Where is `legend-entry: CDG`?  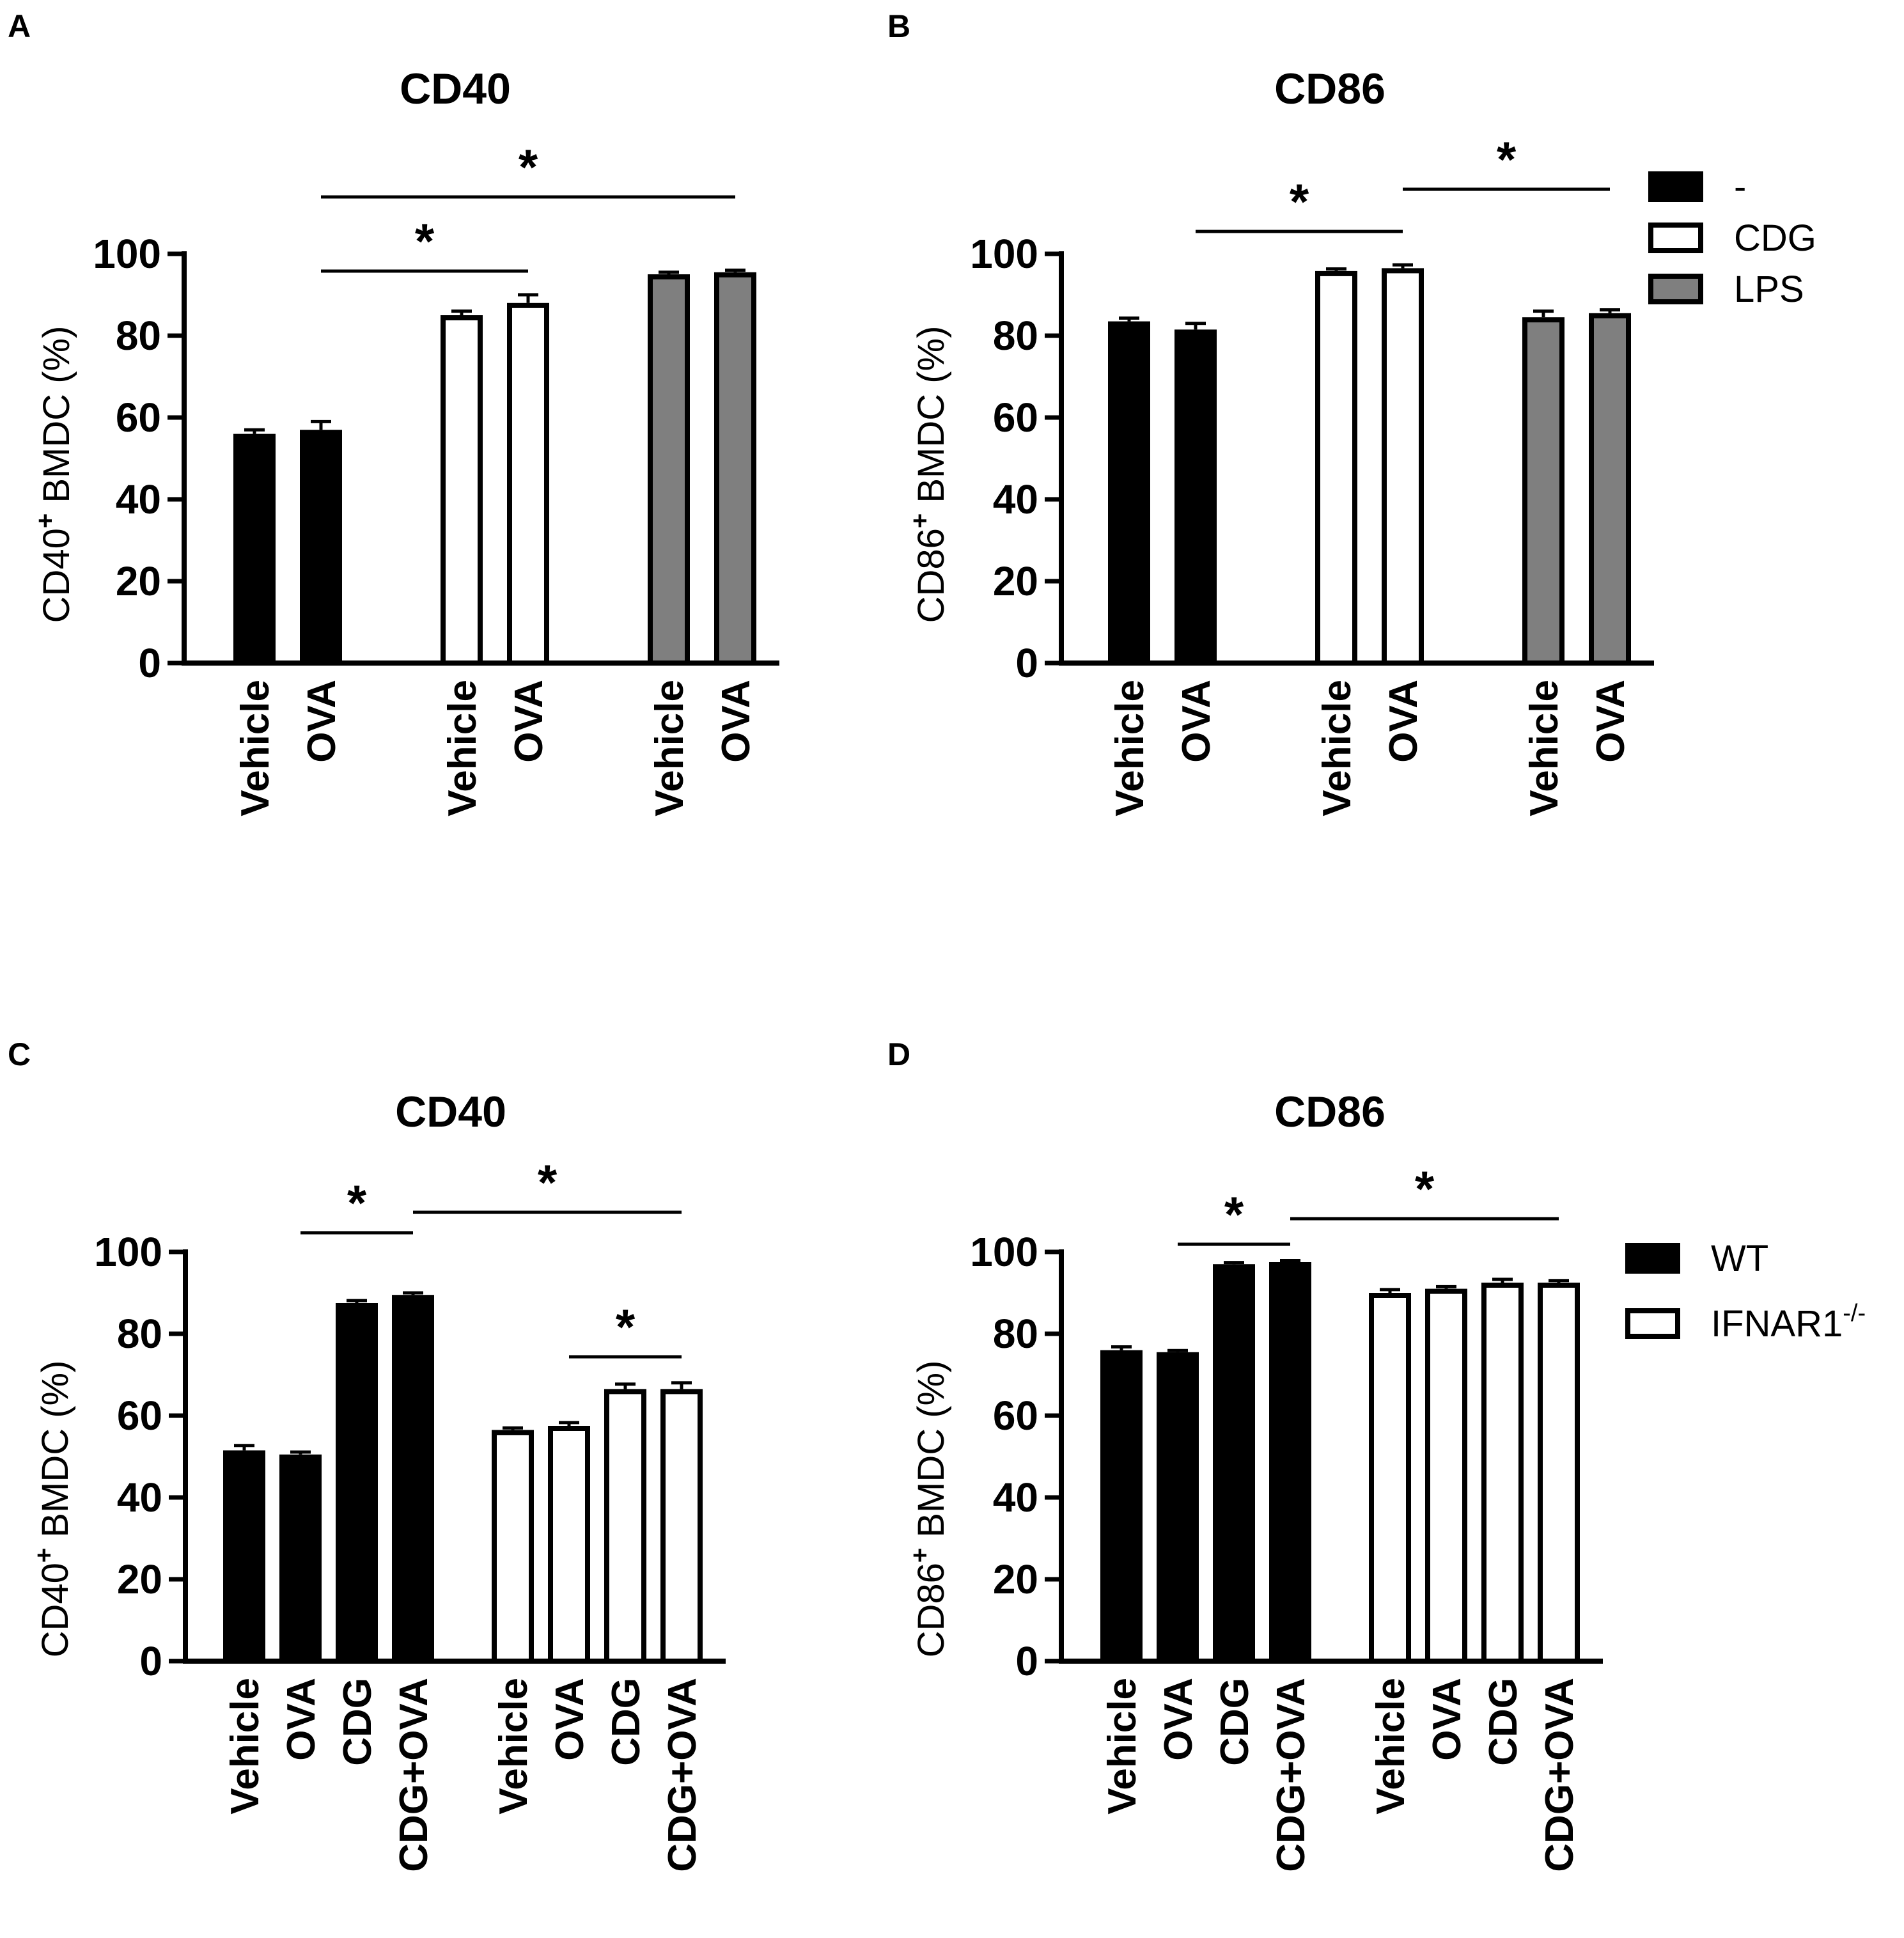
legend-entry: CDG is located at coordinates (1732, 238).